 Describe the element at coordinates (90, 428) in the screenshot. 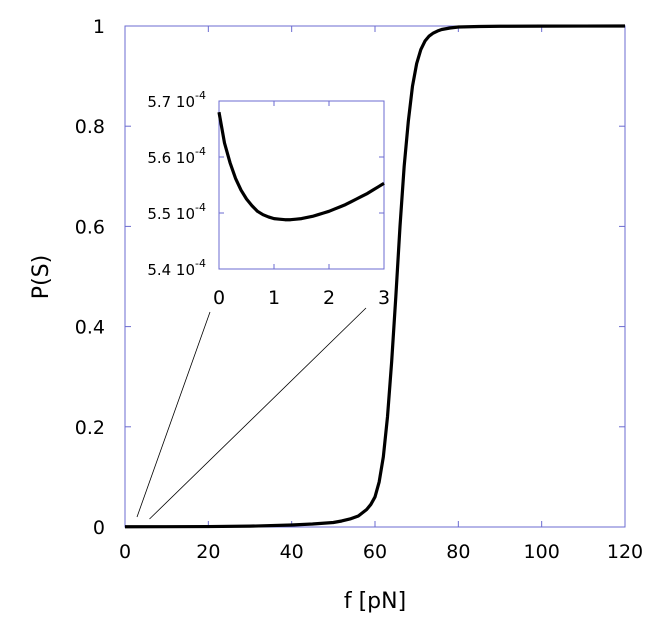

I see `main-y-tick-label: 0.2` at that location.